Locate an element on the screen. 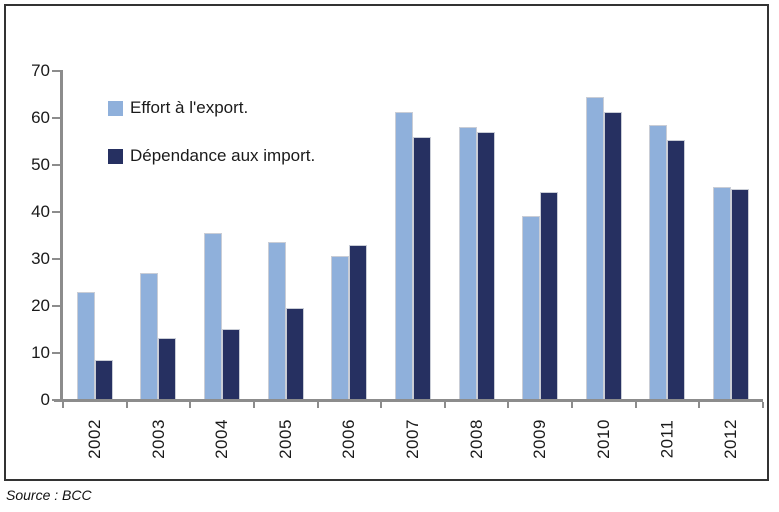 Image resolution: width=779 pixels, height=512 pixels. x-tick-label-text: 2002 is located at coordinates (94, 439).